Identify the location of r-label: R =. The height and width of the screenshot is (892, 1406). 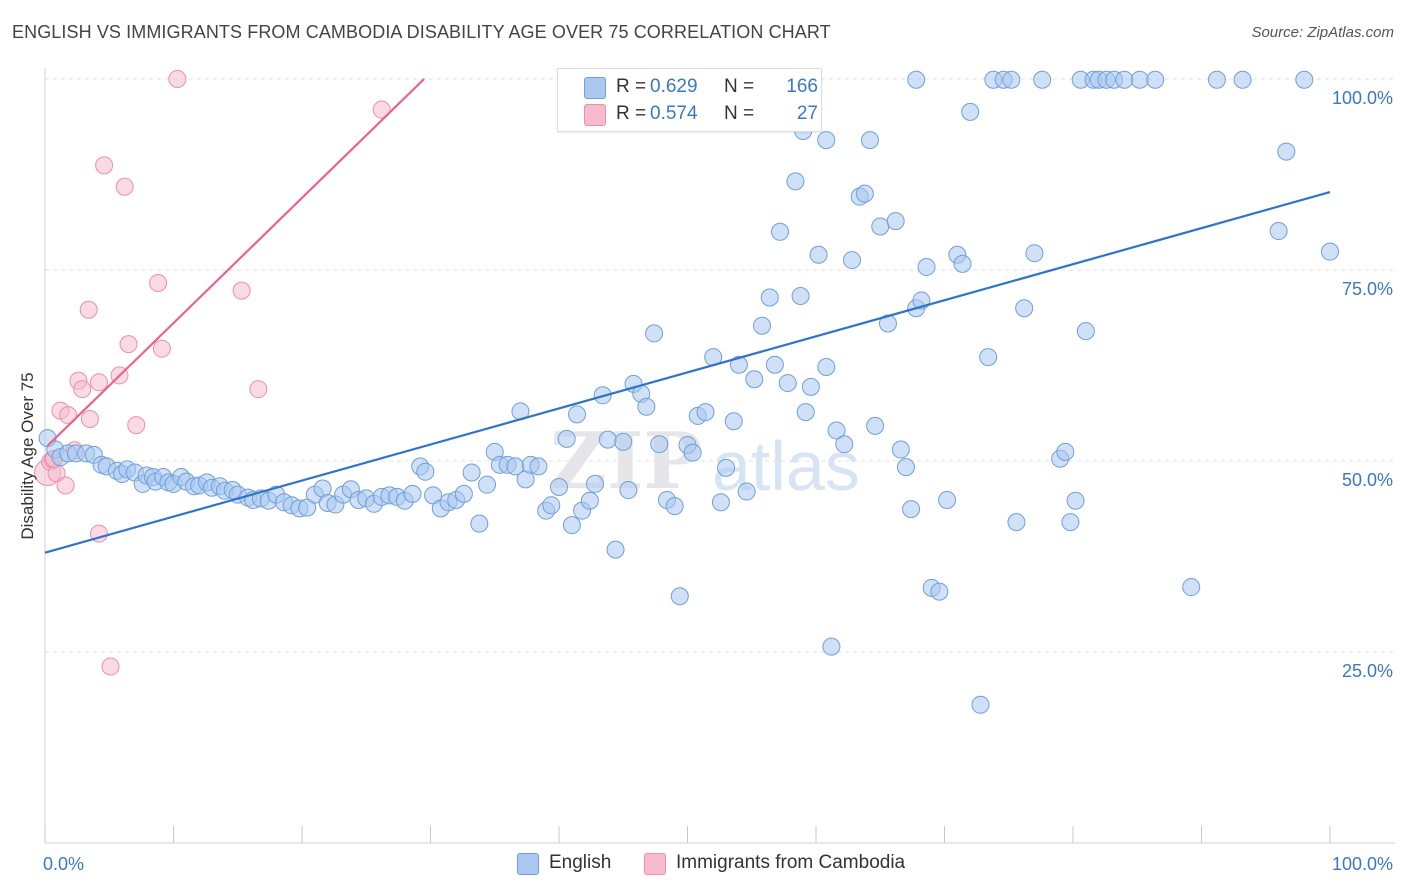
(631, 113).